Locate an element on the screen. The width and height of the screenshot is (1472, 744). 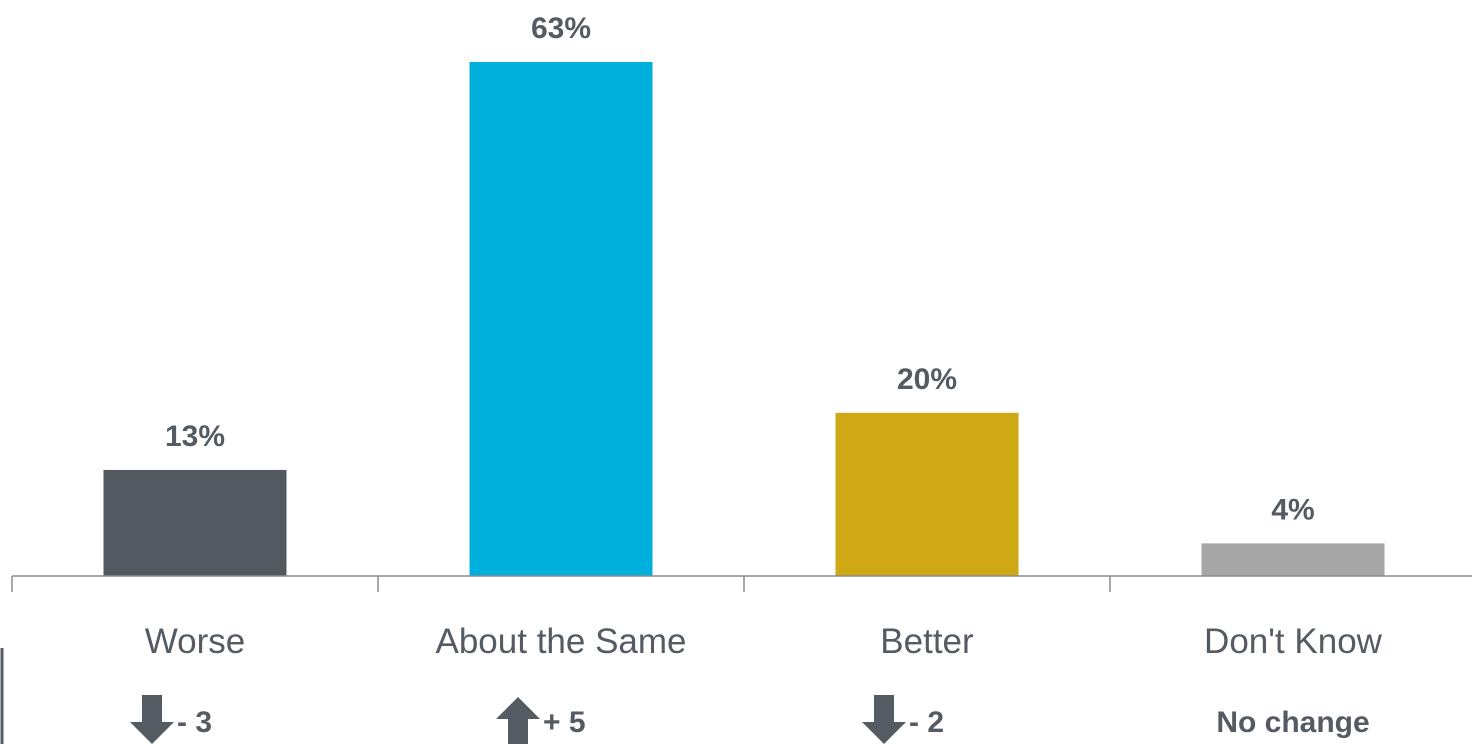
bar-value-label: 4% is located at coordinates (1292, 509).